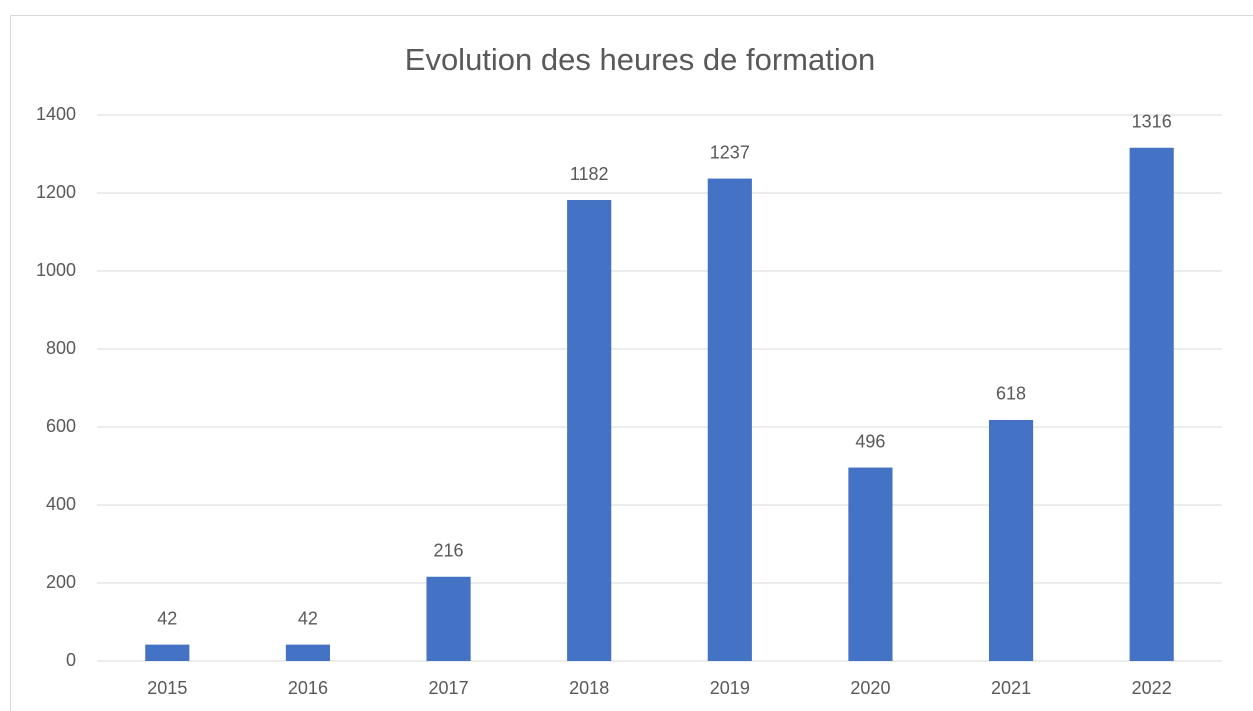  Describe the element at coordinates (1152, 122) in the screenshot. I see `data-label: 1316` at that location.